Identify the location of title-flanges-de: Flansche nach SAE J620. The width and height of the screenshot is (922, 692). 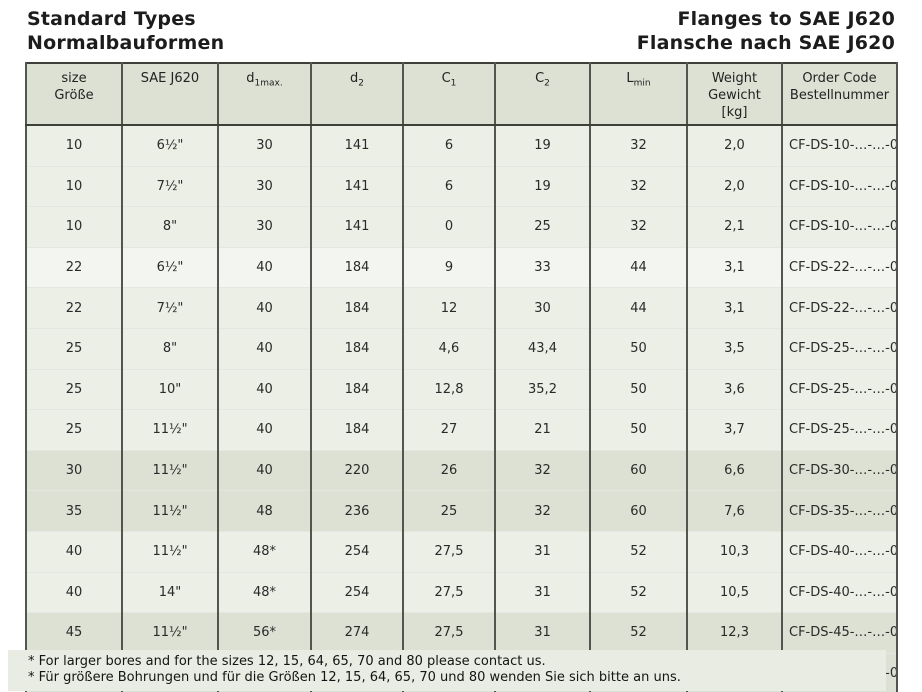
(765, 43).